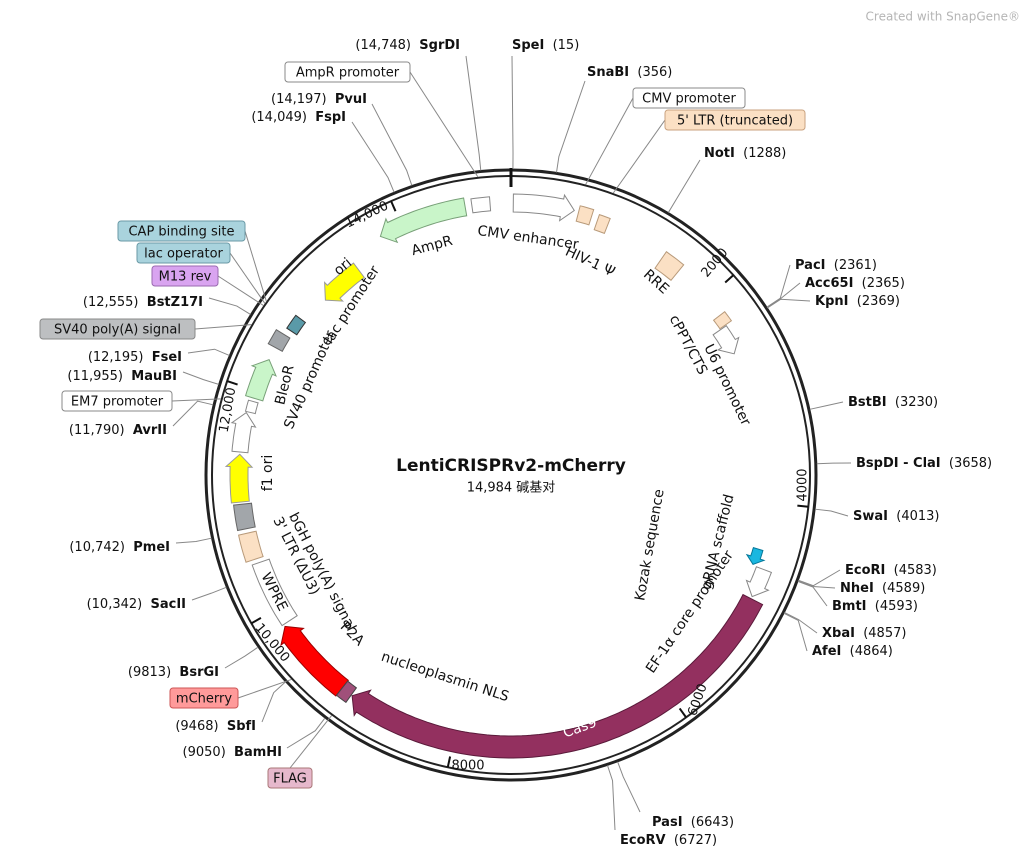 The image size is (1030, 858). Describe the element at coordinates (185, 277) in the screenshot. I see `tag-label: M13 rev` at that location.